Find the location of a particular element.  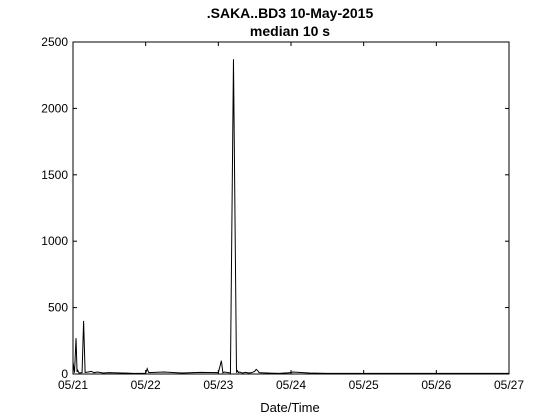

y-tick-label: 2500 is located at coordinates (54, 42).